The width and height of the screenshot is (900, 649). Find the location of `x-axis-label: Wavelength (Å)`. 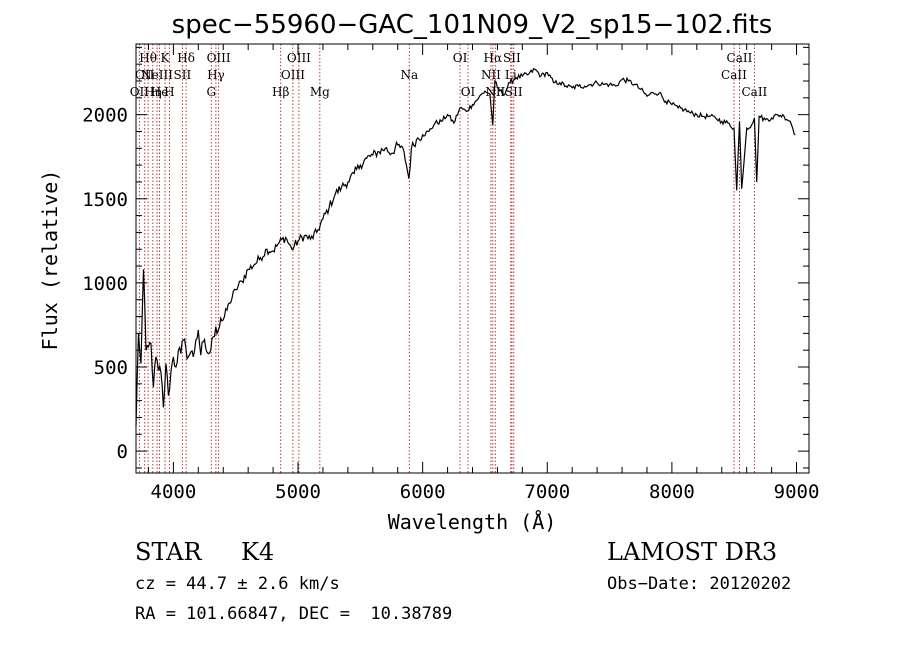

x-axis-label: Wavelength (Å) is located at coordinates (472, 522).